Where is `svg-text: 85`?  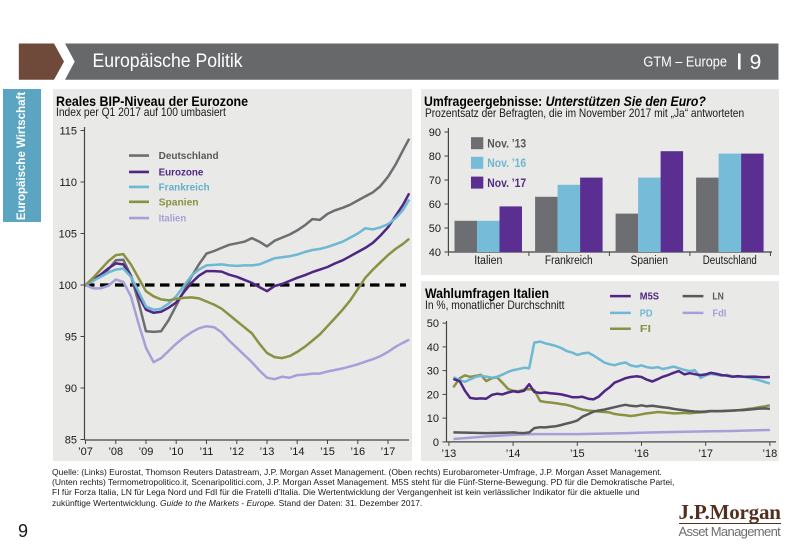
svg-text: 85 is located at coordinates (70, 441).